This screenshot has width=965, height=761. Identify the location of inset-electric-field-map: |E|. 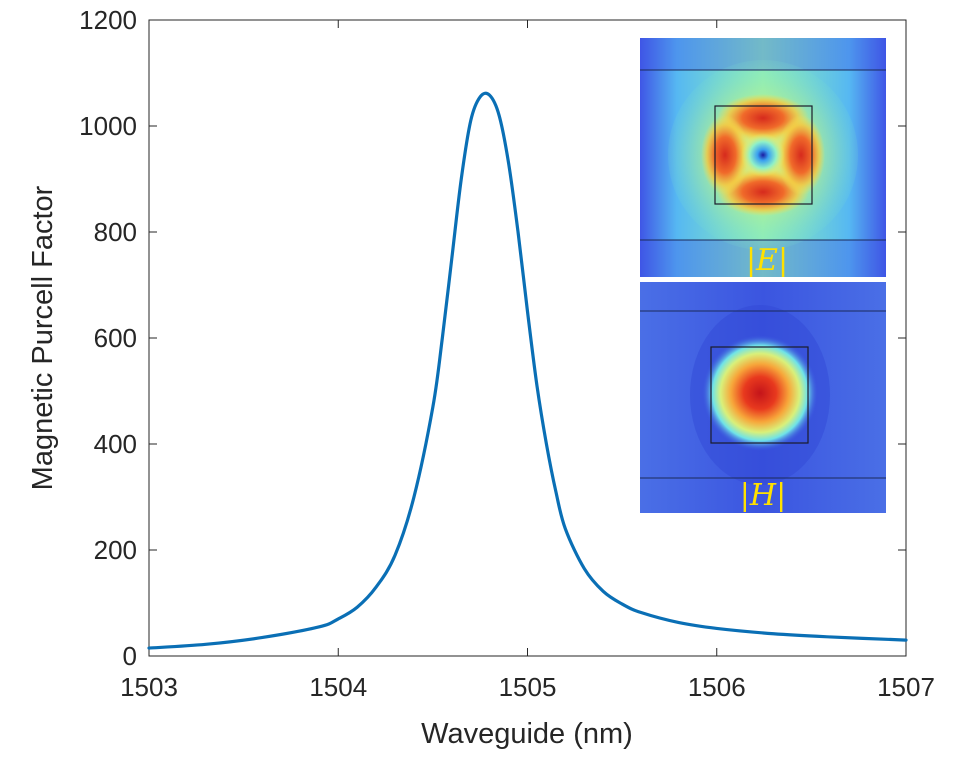
(763, 158).